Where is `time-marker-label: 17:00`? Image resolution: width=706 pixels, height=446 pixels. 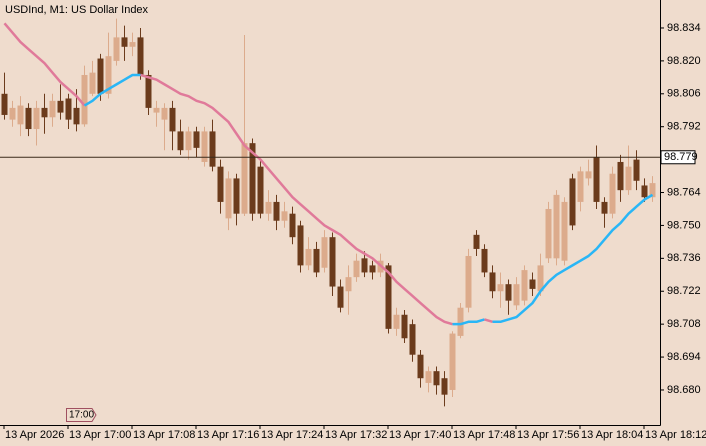 time-marker-label: 17:00 is located at coordinates (81, 415).